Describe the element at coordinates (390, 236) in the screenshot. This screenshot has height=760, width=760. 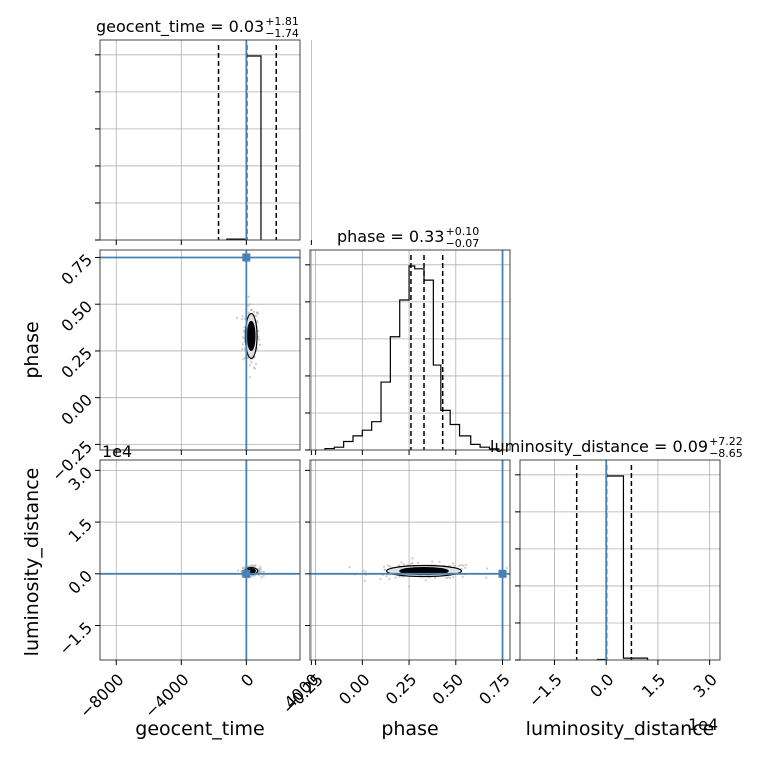
I see `title-phase: phase = 0.33` at that location.